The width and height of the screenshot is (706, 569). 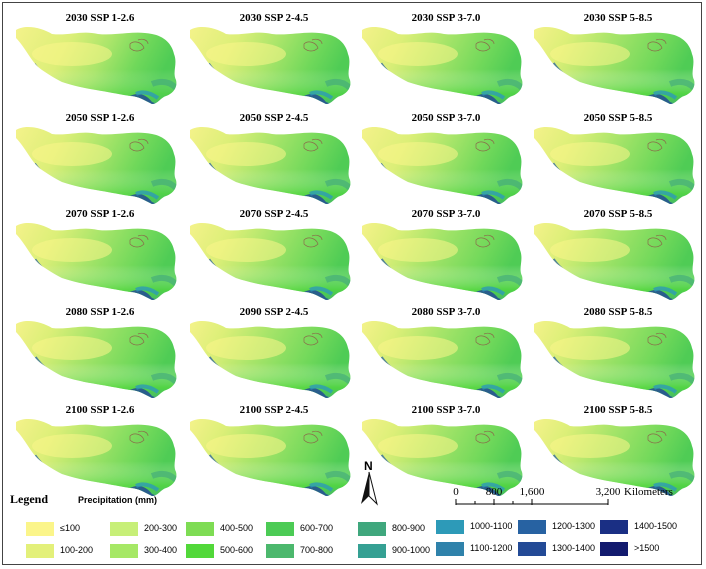 I want to click on scale-tick-label: 1,600, so click(x=532, y=492).